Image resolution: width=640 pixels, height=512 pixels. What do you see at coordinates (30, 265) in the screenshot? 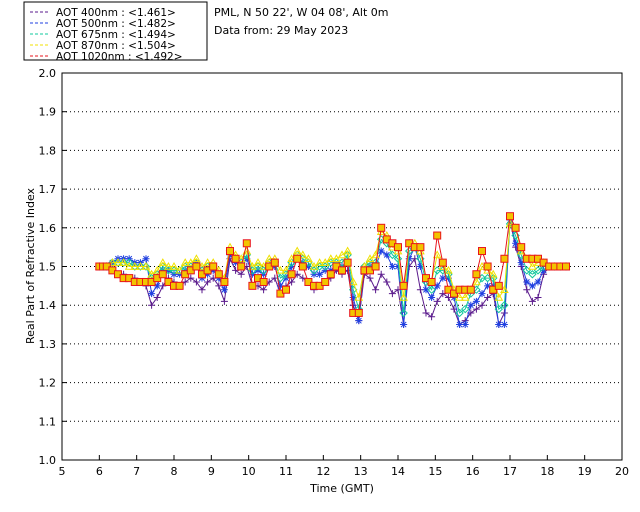
I see `y-axis-label: Real Part of Refractive Index` at bounding box center [30, 265].